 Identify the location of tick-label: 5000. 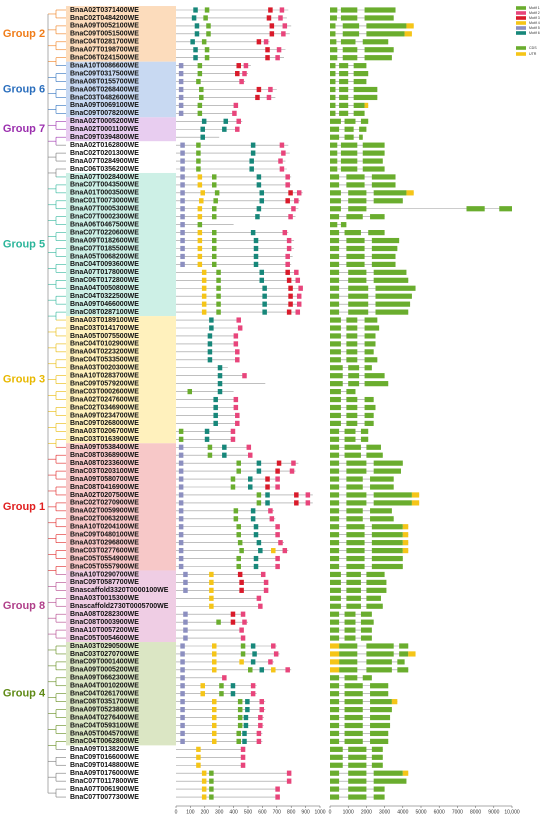
(420, 812).